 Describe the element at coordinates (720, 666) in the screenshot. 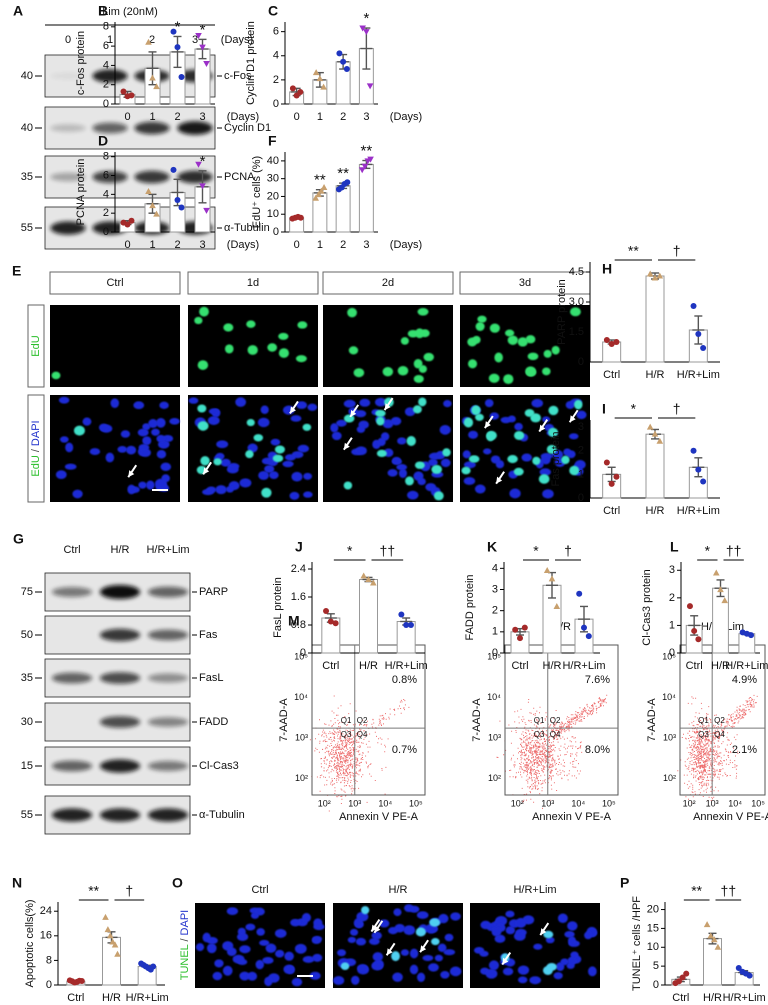

I see `x-tick-label: H/R` at that location.